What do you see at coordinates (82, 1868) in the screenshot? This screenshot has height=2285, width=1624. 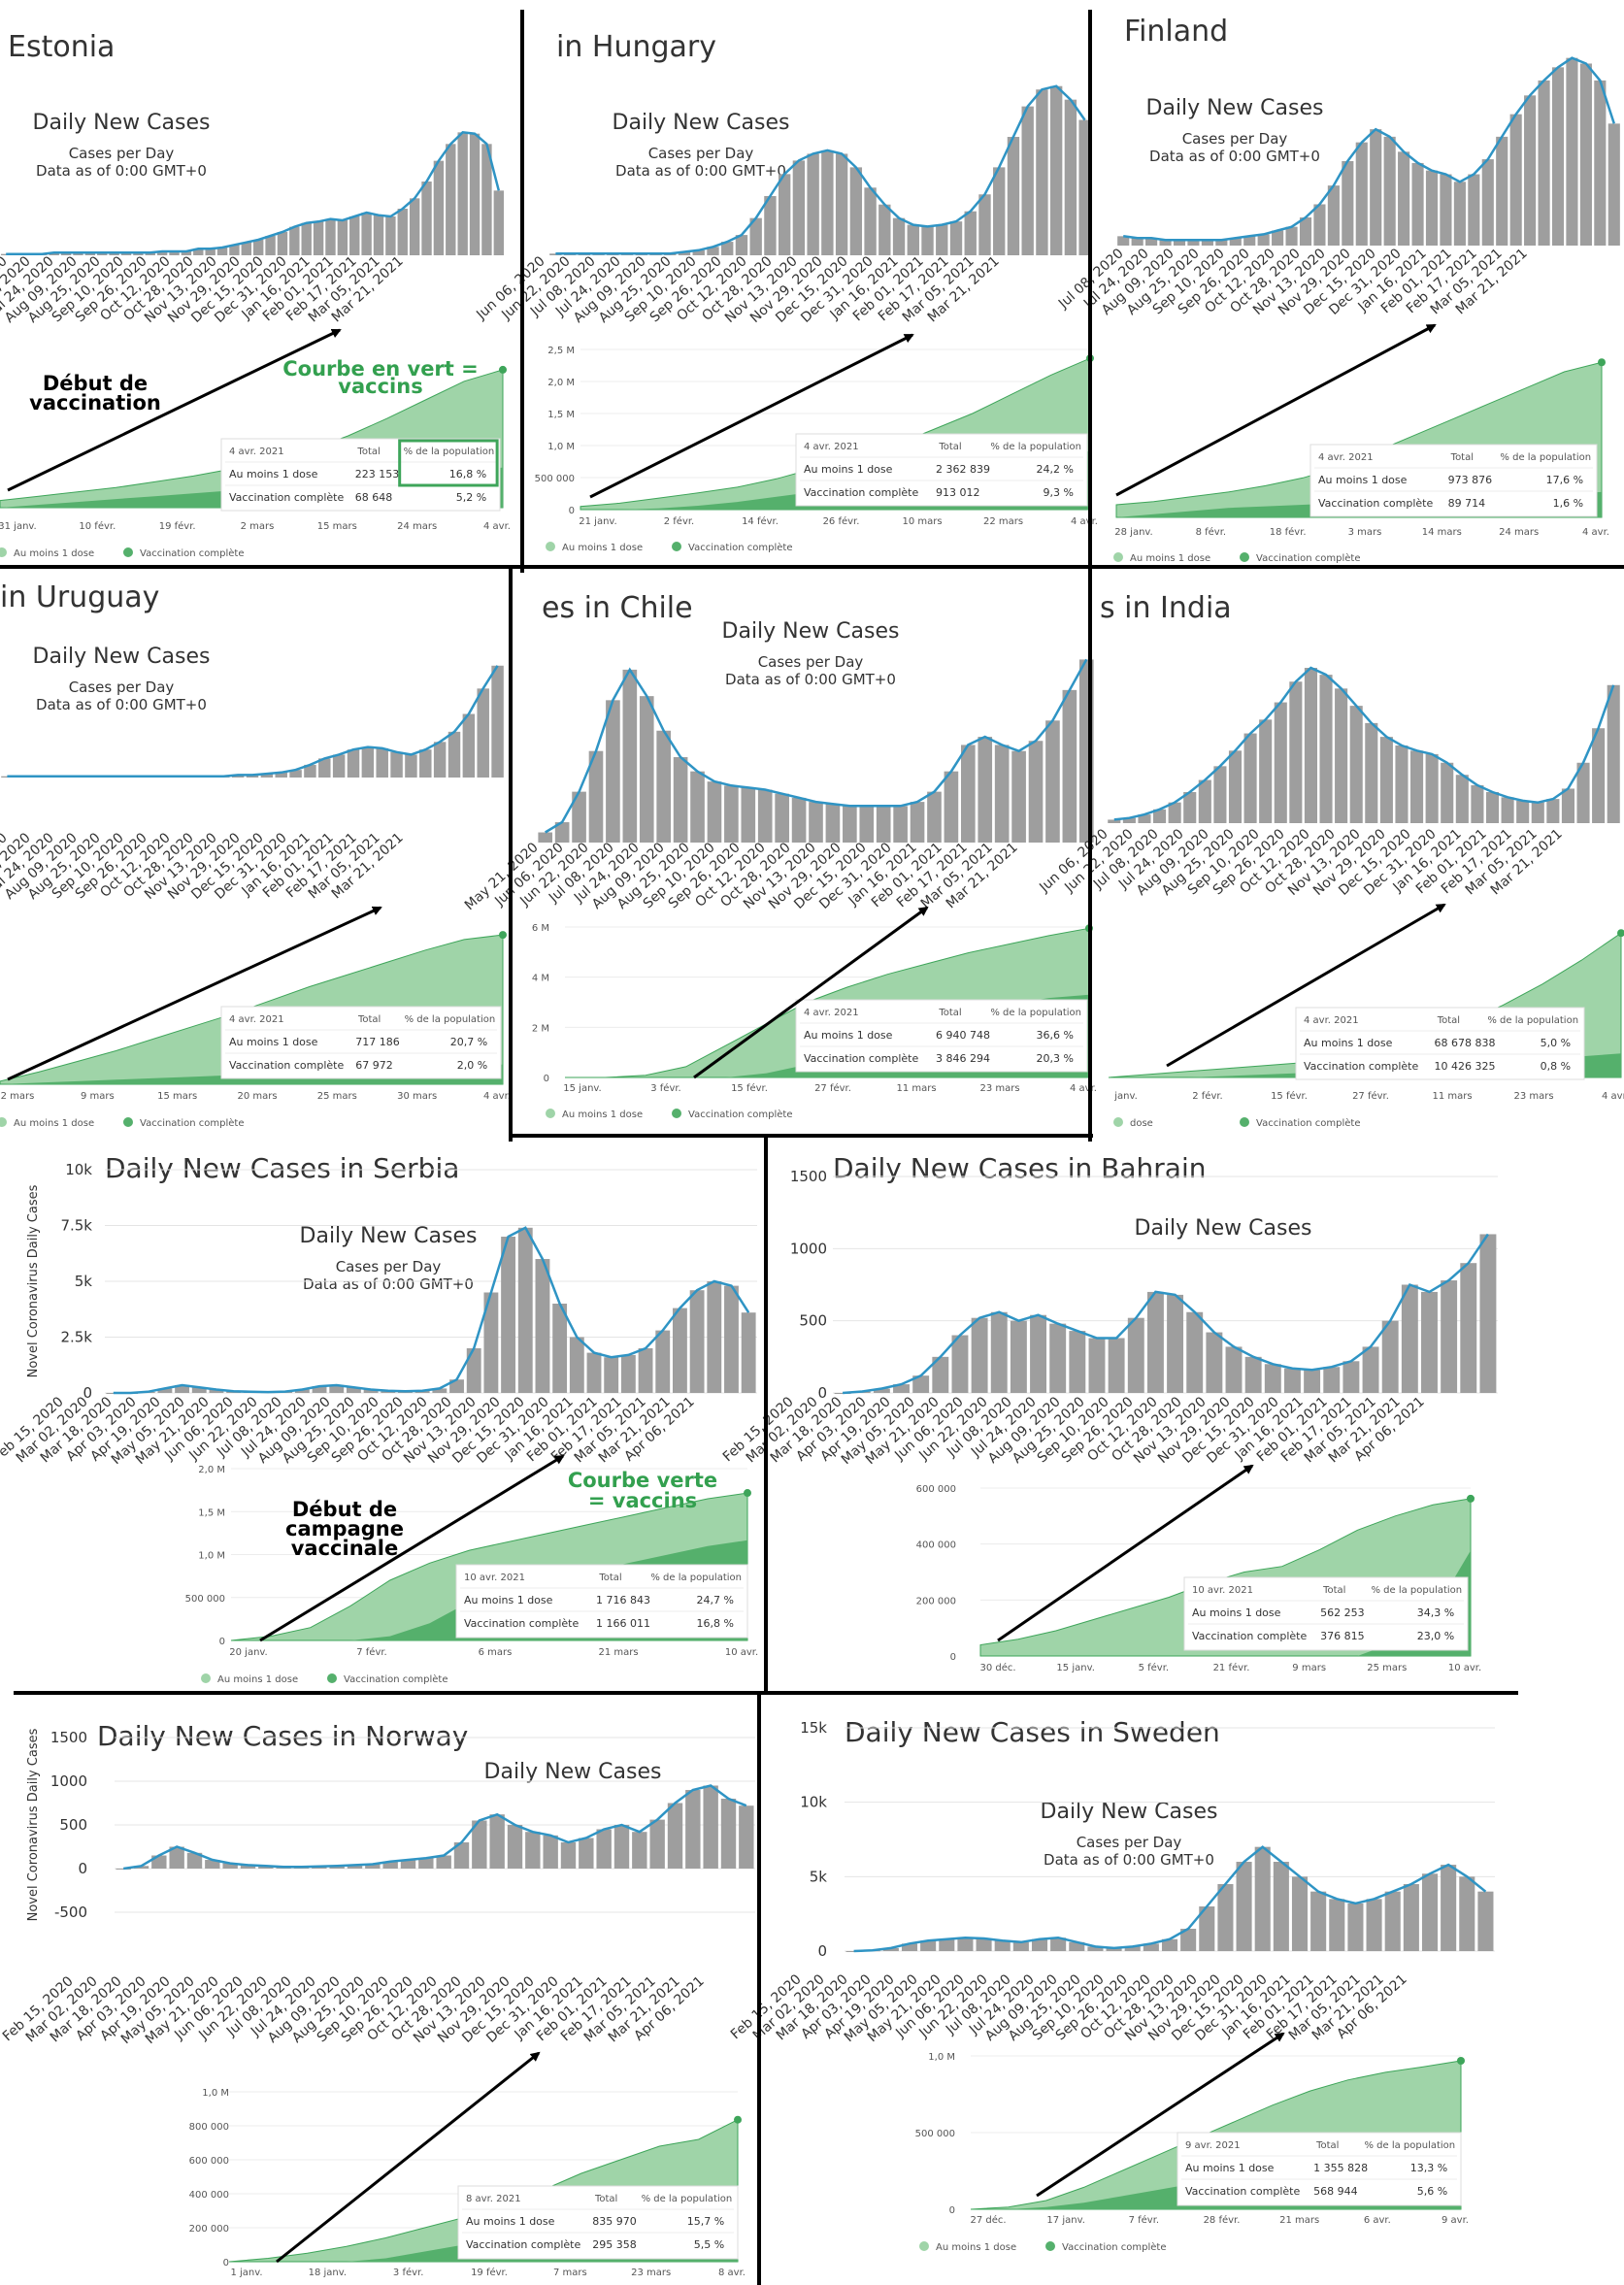 I see `norway-ytick: 0` at bounding box center [82, 1868].